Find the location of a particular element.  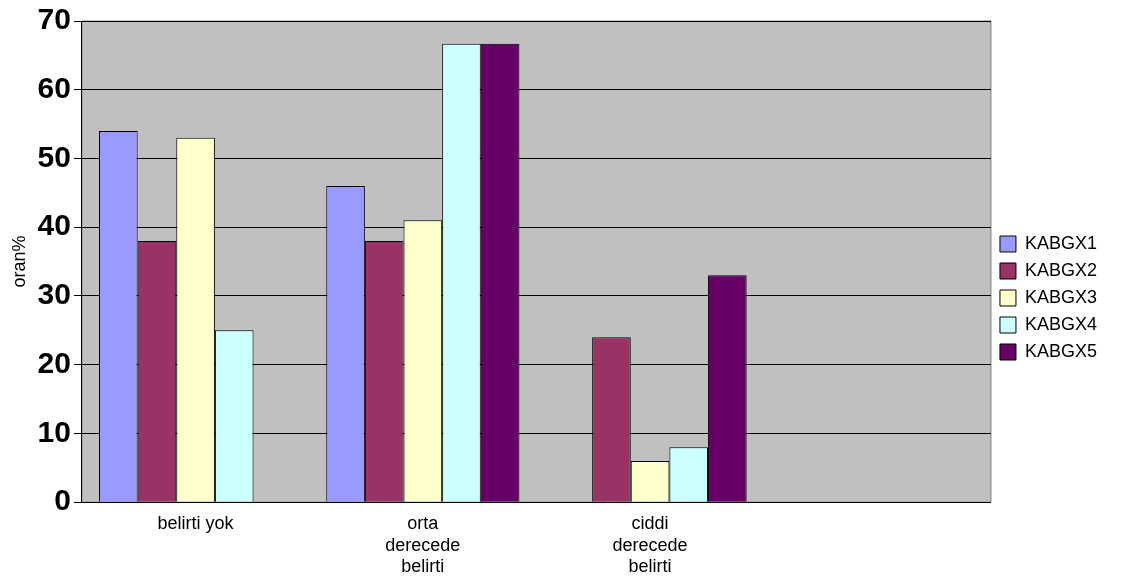

x-tick-label: ciddi derecede belirti is located at coordinates (650, 544).